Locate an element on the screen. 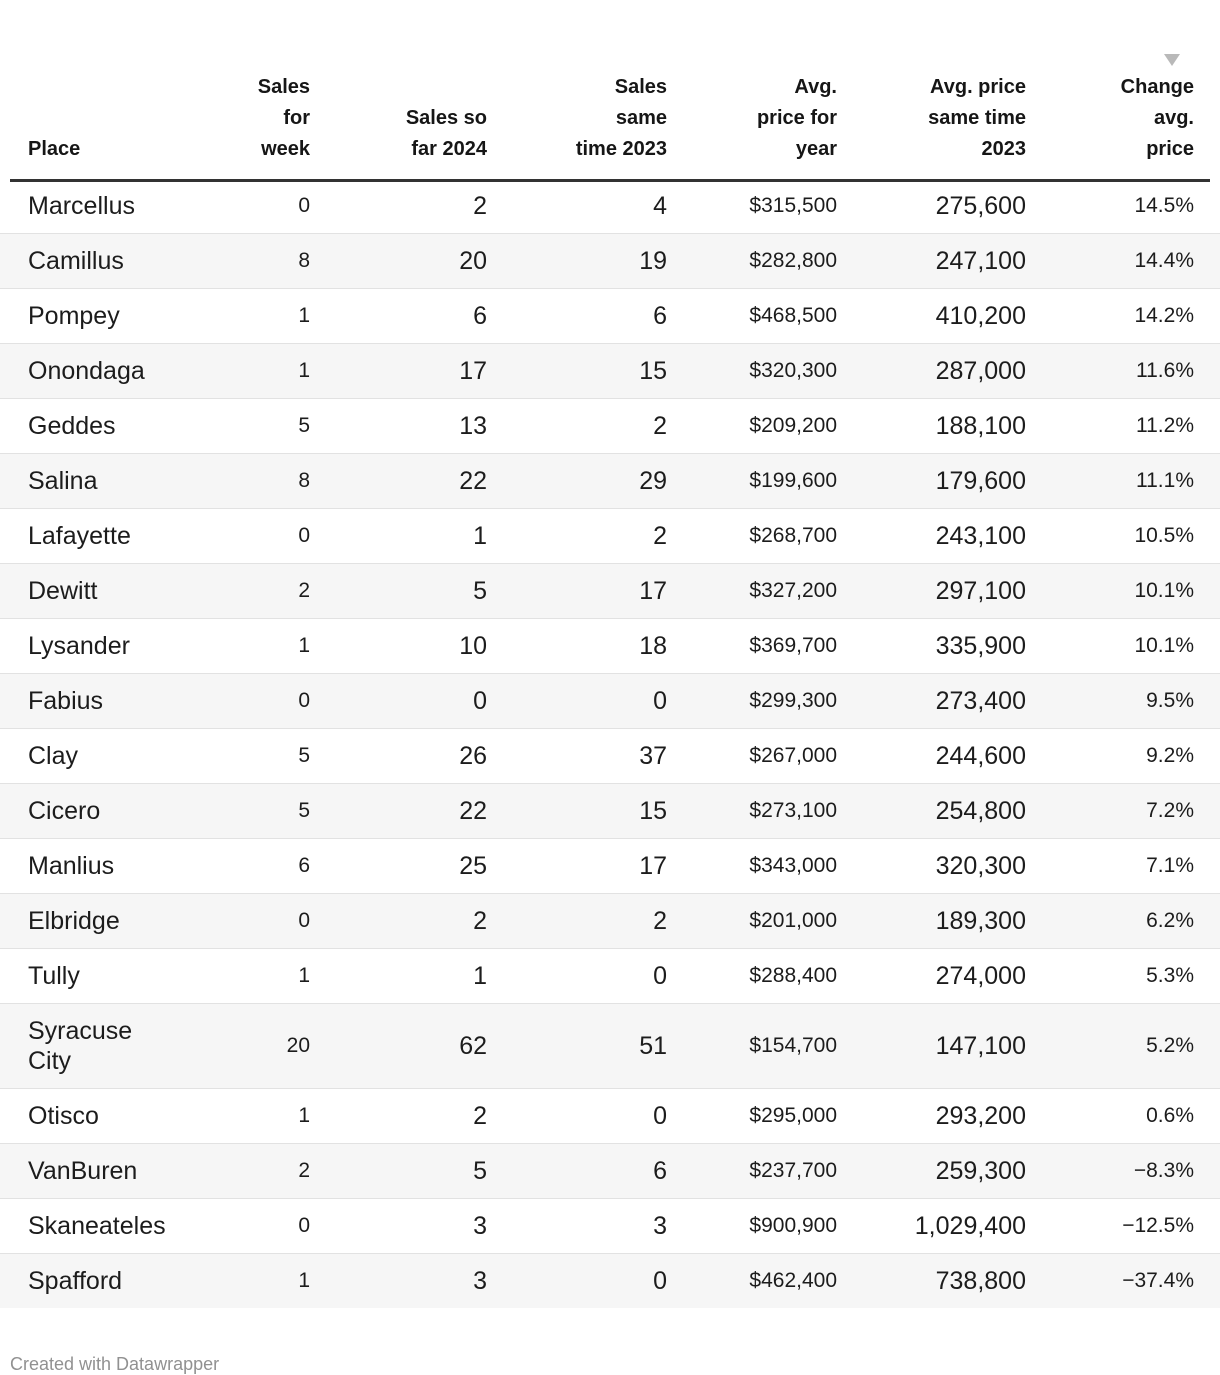  cell-price_year: $900,900 is located at coordinates (752, 1226).